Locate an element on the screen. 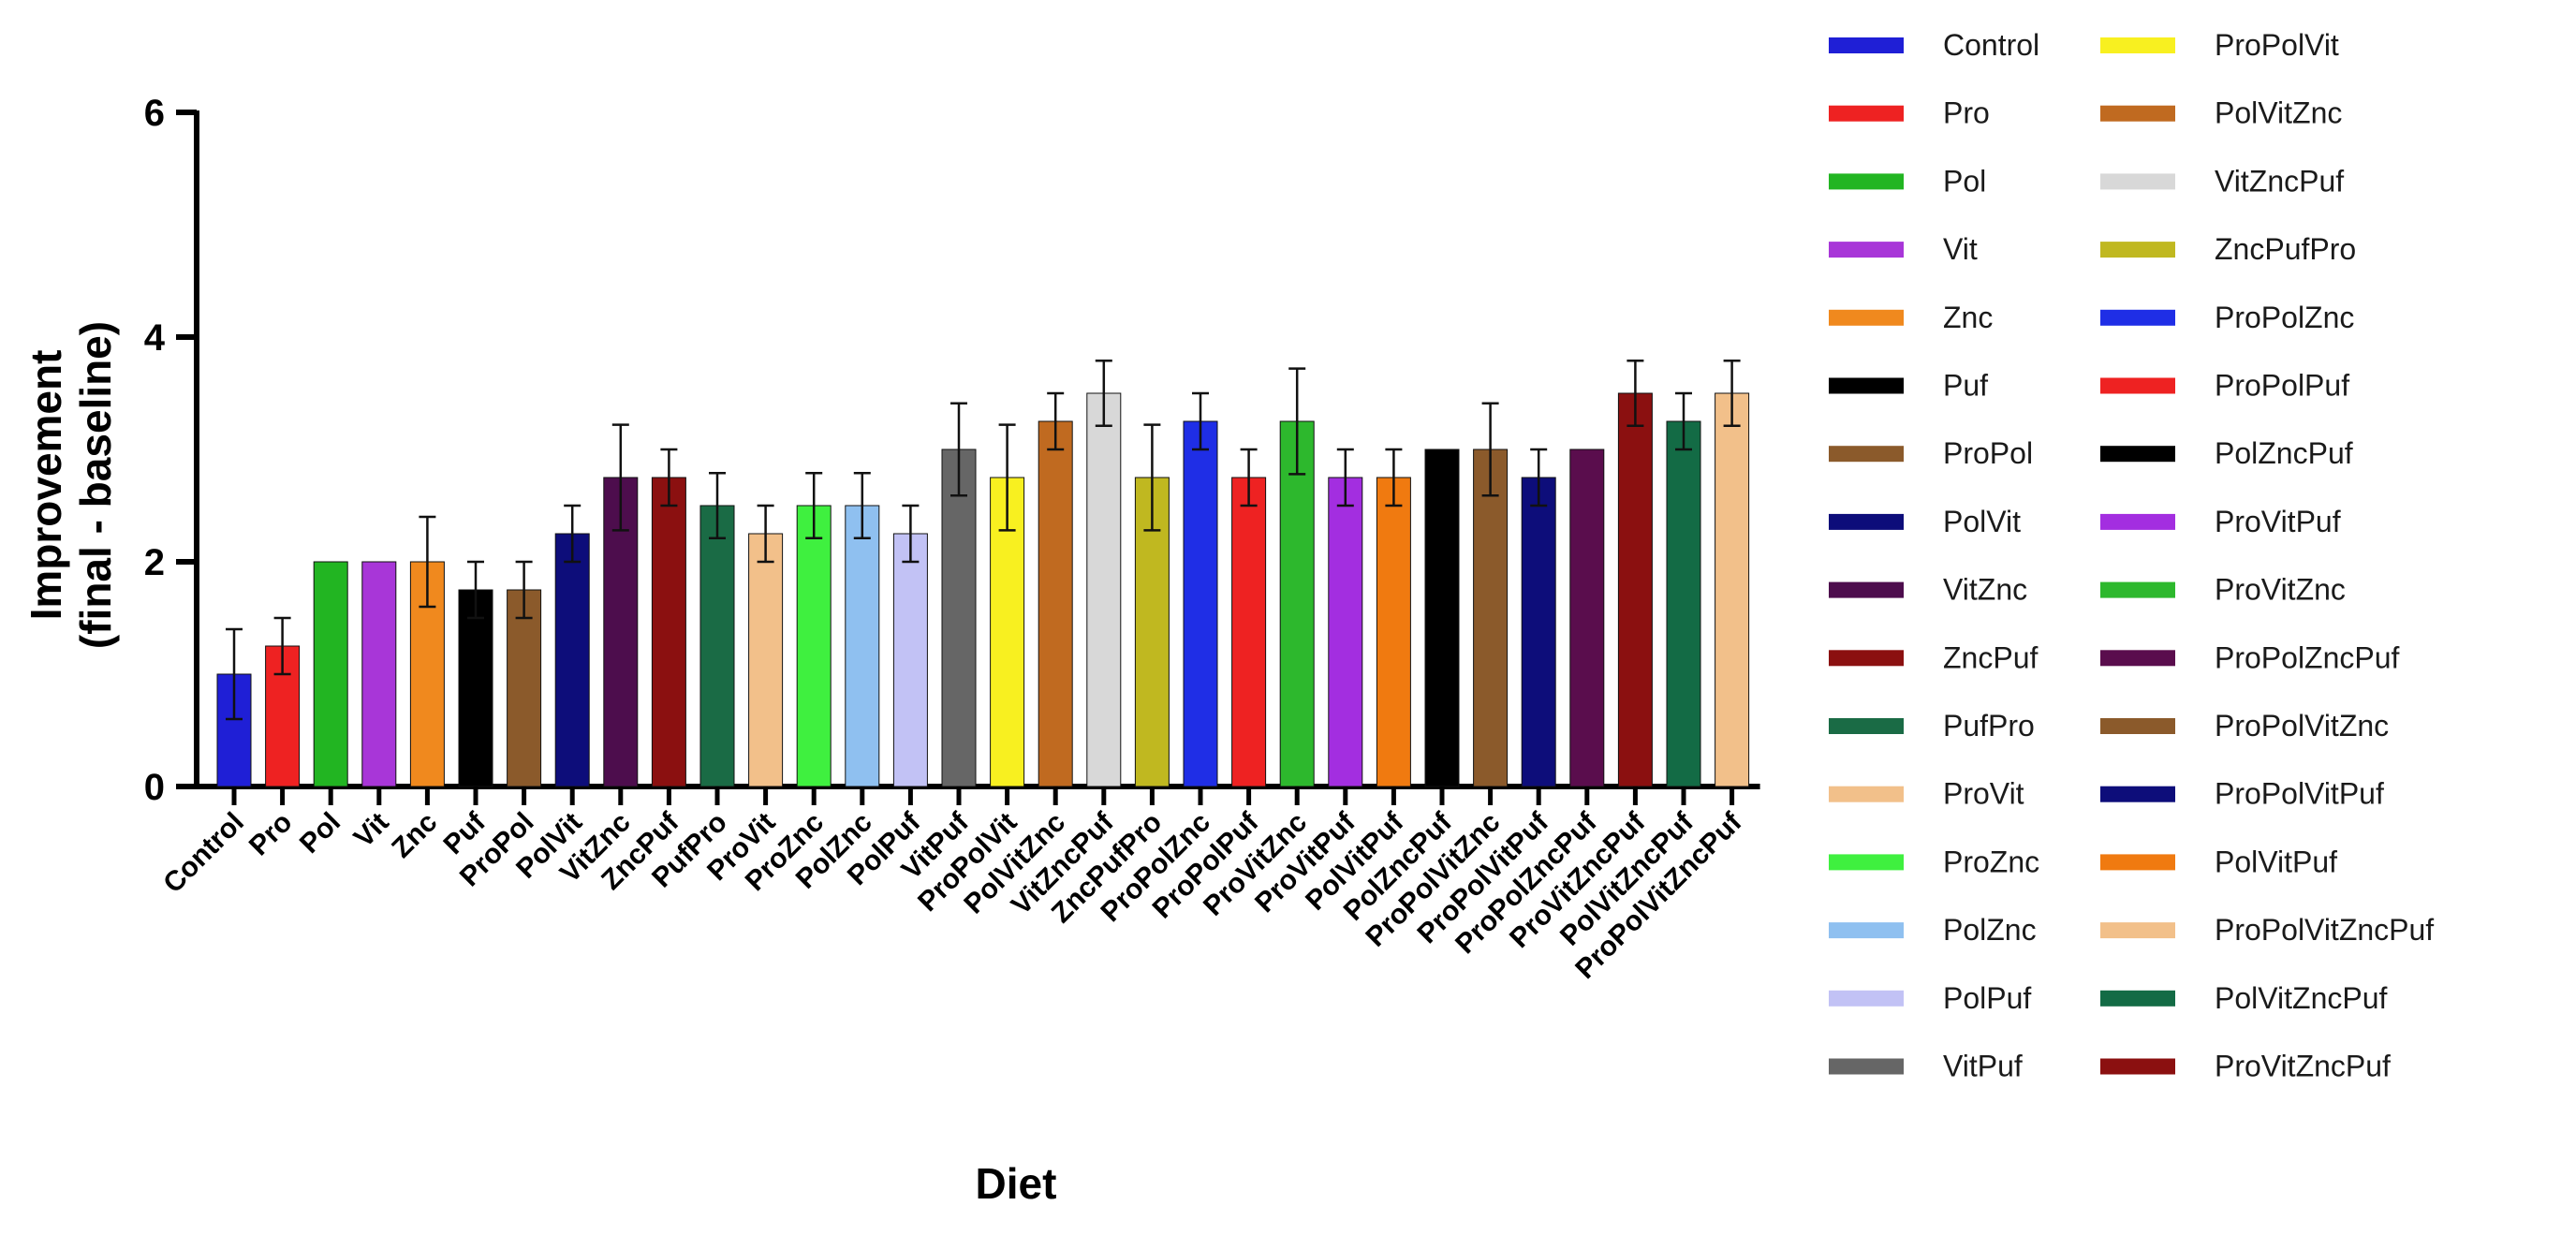  x-tick-label-vit: Vit is located at coordinates (371, 831).